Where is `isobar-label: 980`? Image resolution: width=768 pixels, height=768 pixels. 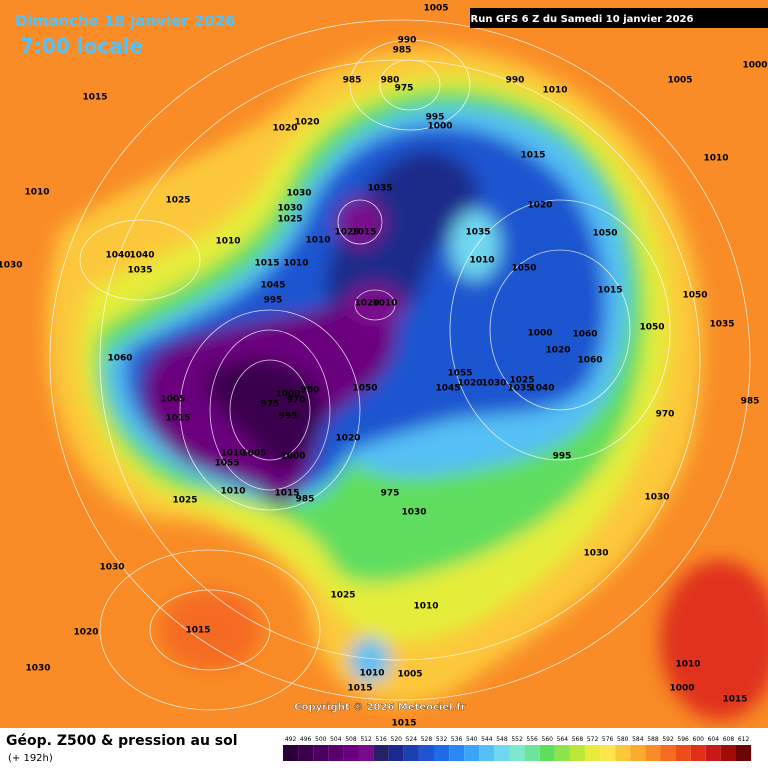 isobar-label: 980 is located at coordinates (310, 391).